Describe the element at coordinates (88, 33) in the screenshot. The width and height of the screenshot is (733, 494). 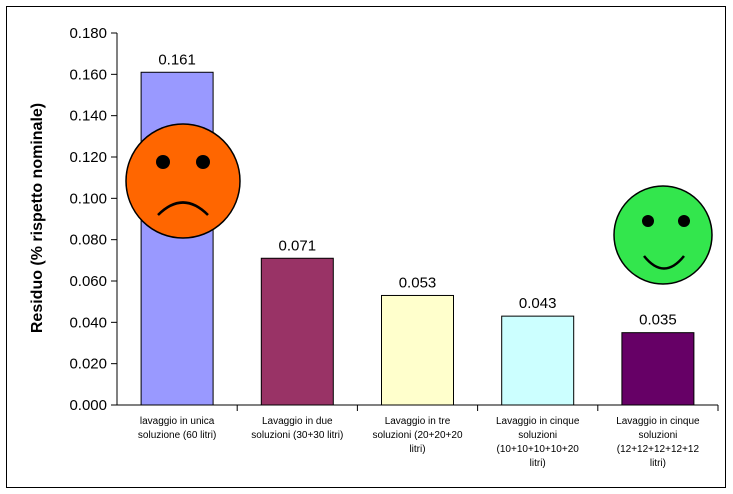
I see `y-tick-label: 0.180` at that location.